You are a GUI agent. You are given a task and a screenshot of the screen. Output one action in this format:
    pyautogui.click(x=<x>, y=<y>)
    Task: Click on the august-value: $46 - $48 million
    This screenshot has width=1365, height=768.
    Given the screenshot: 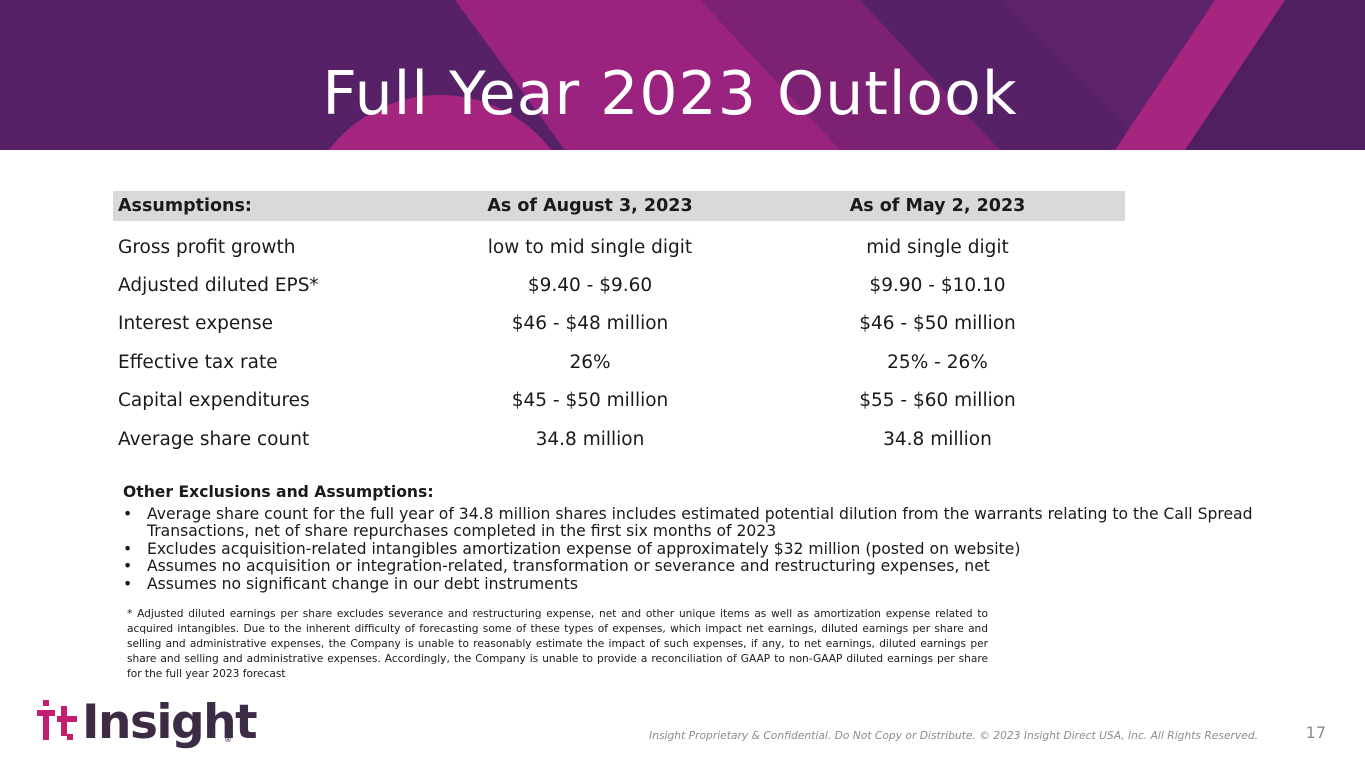 What is the action you would take?
    pyautogui.click(x=590, y=324)
    